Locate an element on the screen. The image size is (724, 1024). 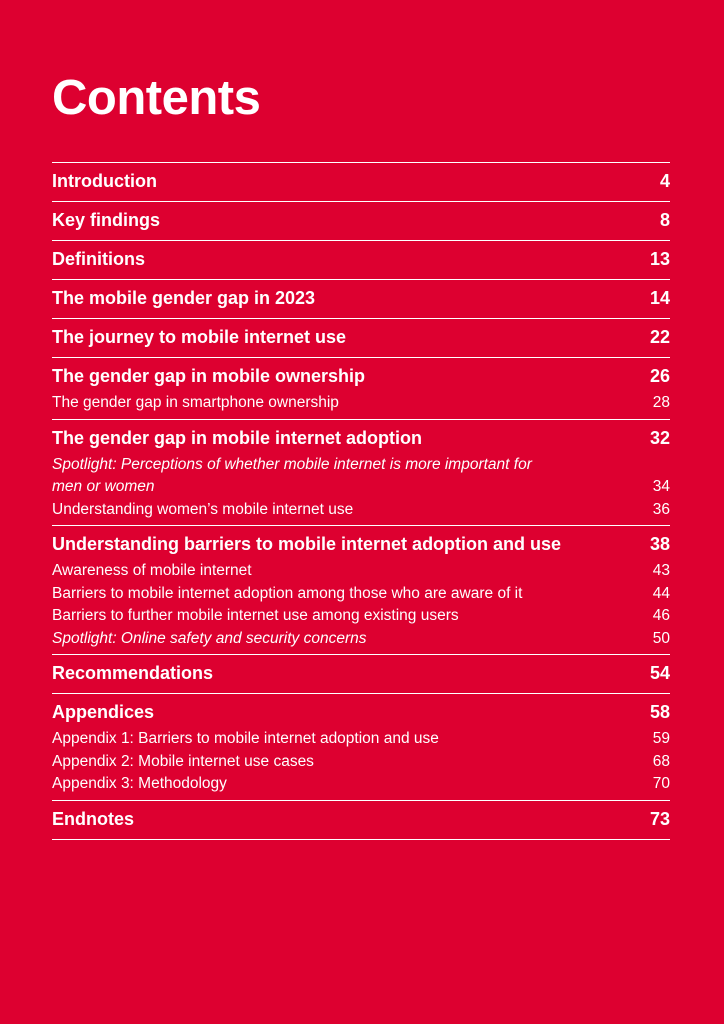
toc-entry-page: 32 is located at coordinates (659, 437).